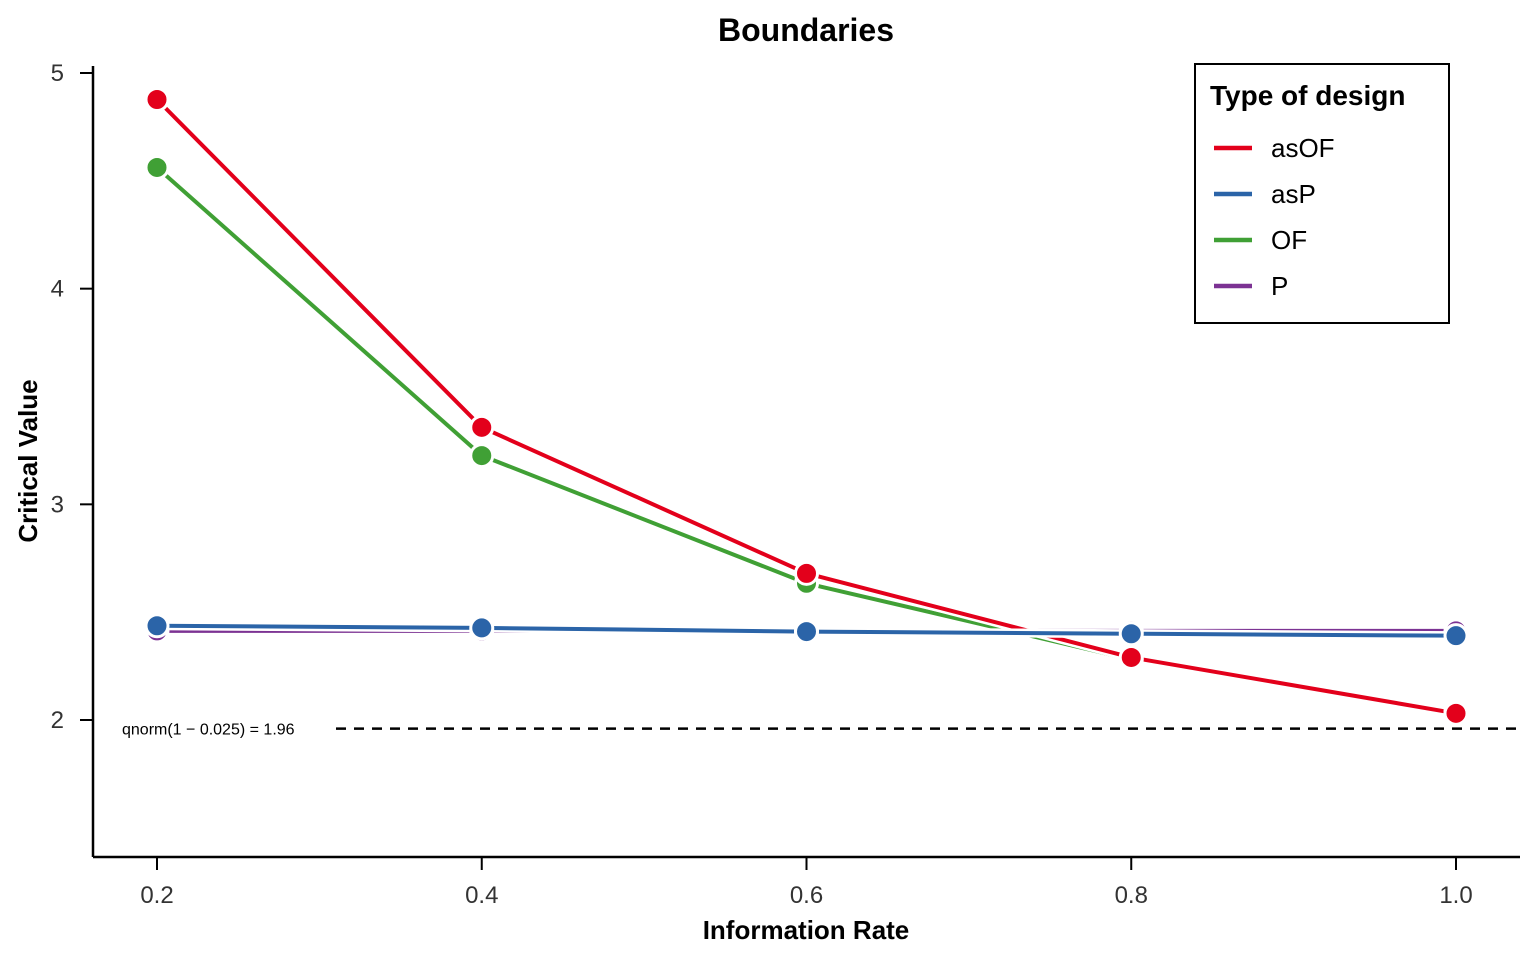  I want to click on x-tick-label-1-0: 1.0, so click(1455, 895).